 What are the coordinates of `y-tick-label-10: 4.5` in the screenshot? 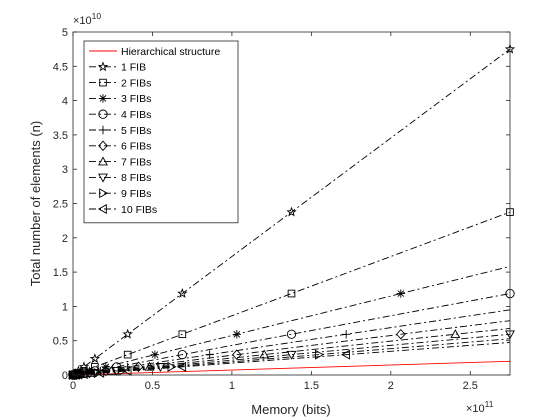 It's located at (60, 67).